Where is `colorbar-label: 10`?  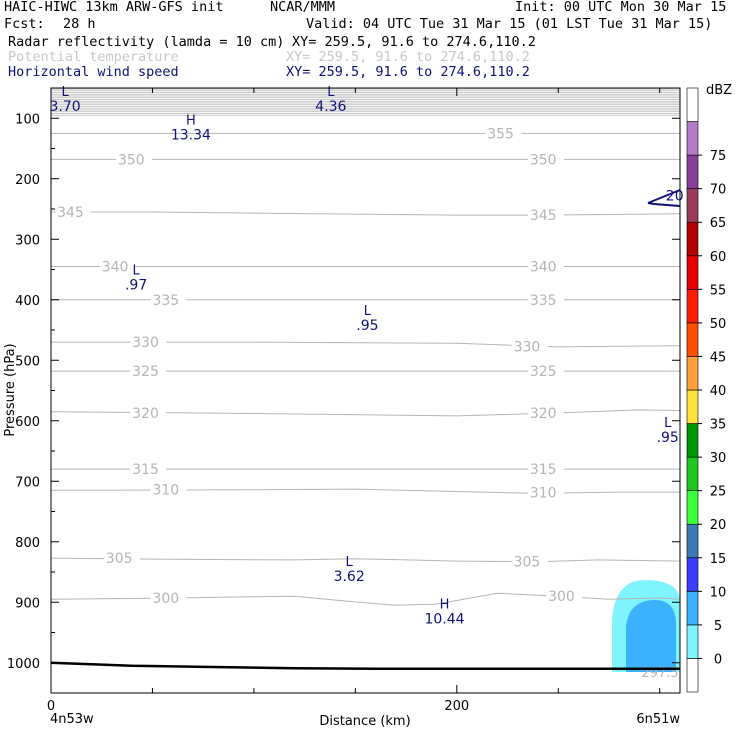
colorbar-label: 10 is located at coordinates (718, 592).